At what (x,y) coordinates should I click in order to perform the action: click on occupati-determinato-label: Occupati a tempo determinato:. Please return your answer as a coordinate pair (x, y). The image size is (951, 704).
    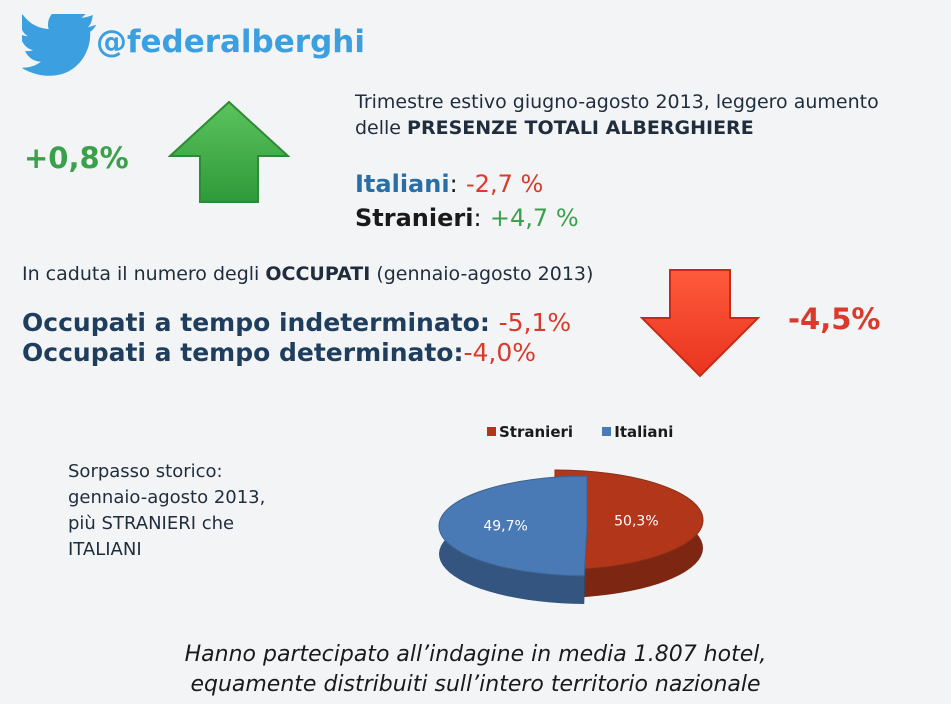
    Looking at the image, I should click on (243, 352).